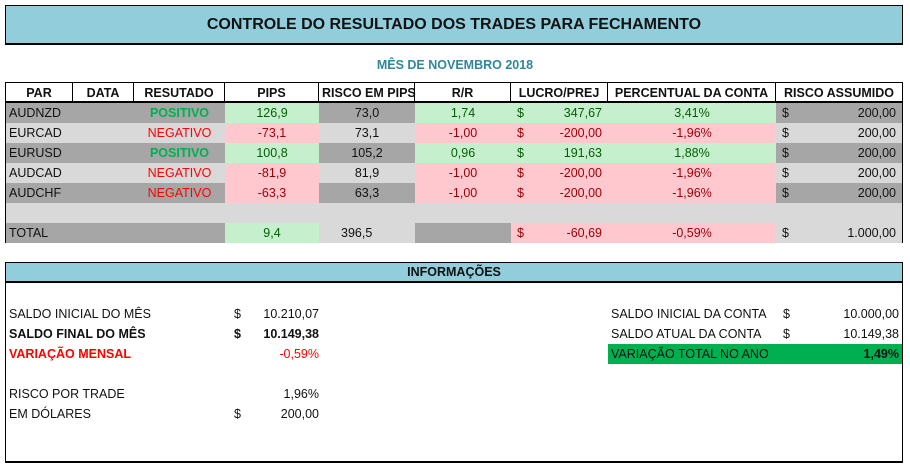 The height and width of the screenshot is (470, 910). Describe the element at coordinates (39, 193) in the screenshot. I see `cell-par: AUDCHF` at that location.